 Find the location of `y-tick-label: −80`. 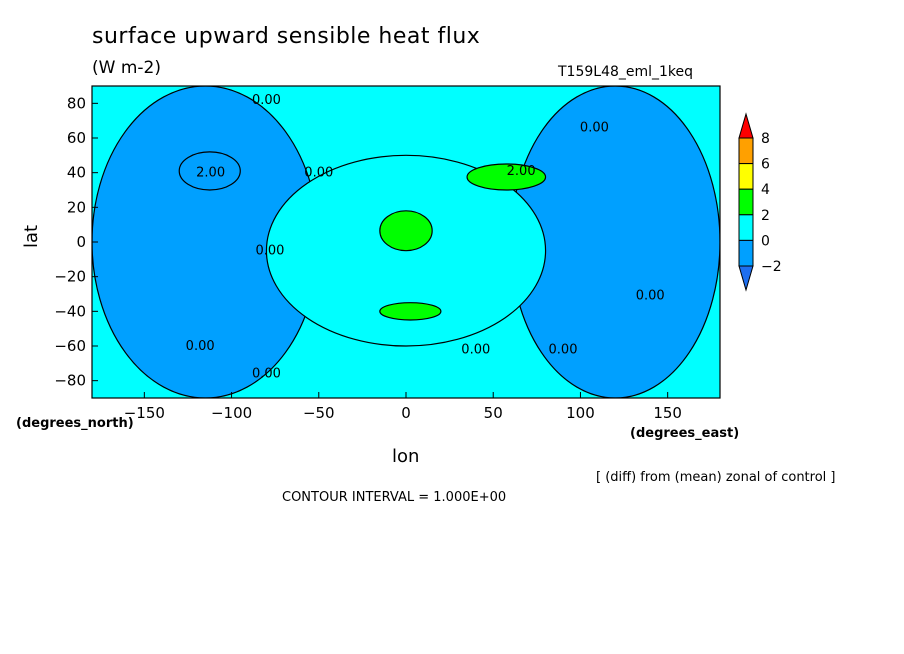

y-tick-label: −80 is located at coordinates (70, 381).